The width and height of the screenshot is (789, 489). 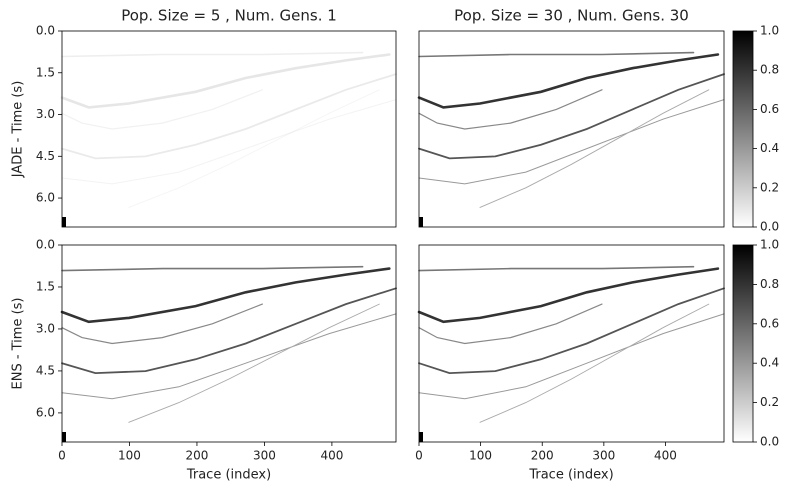 I want to click on y-axis-label: JADE - Time (s), so click(x=18, y=130).